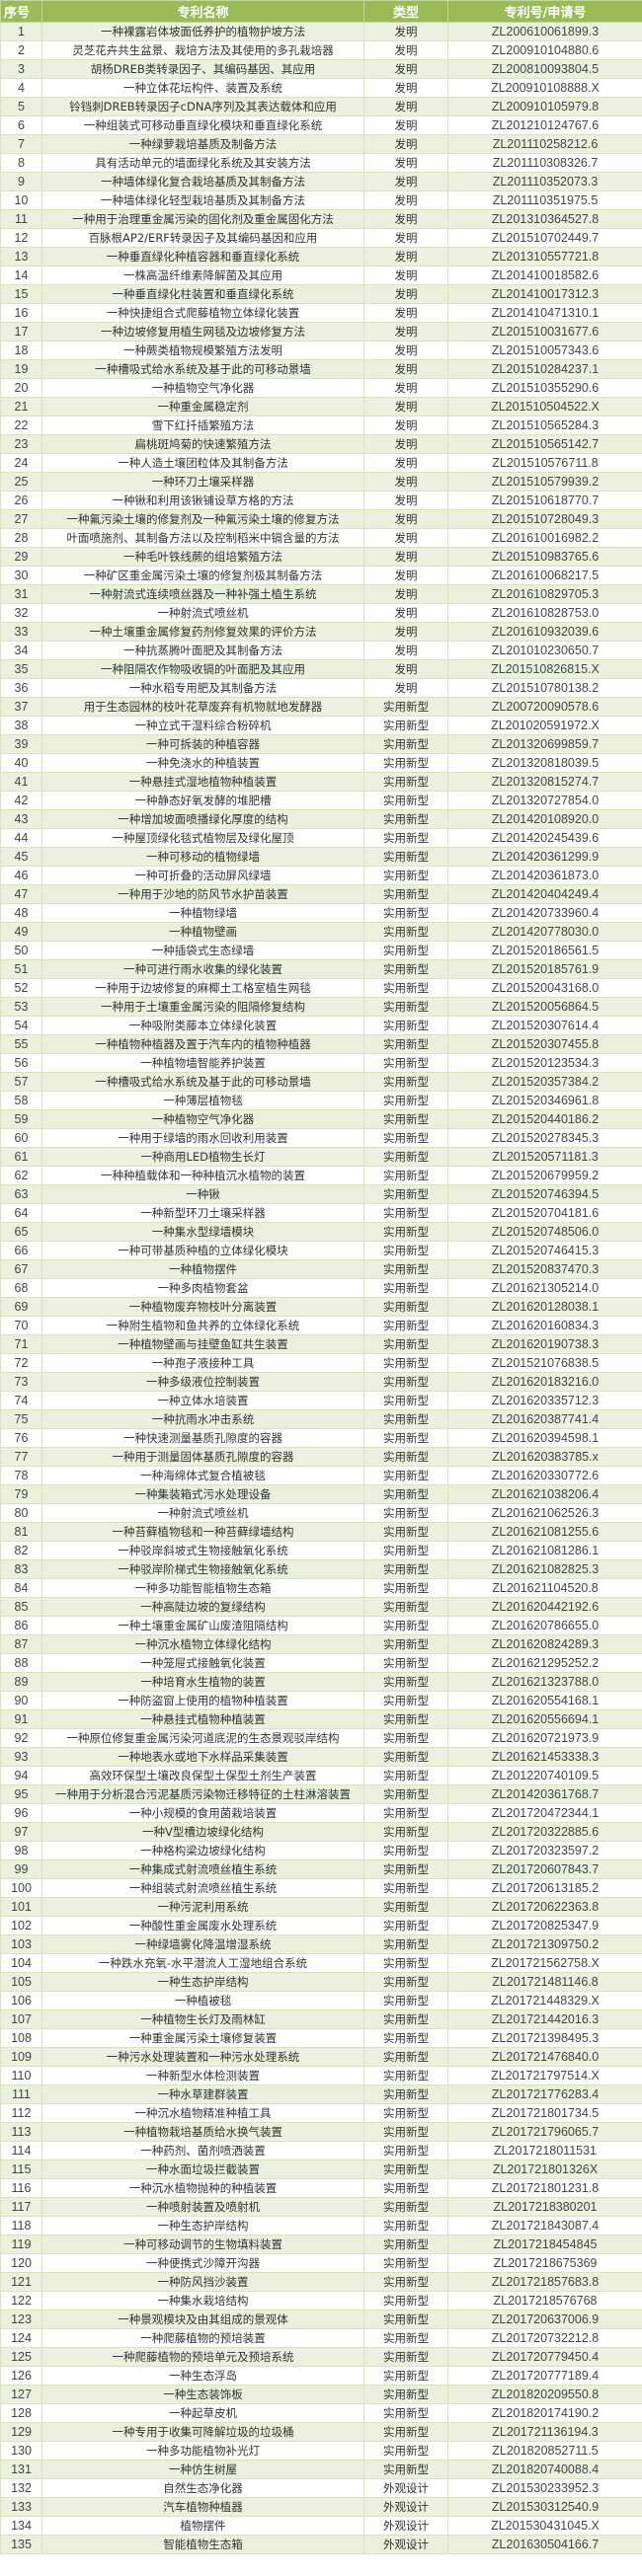 This screenshot has width=642, height=2576. I want to click on patent-name: 植物摆件, so click(202, 2526).